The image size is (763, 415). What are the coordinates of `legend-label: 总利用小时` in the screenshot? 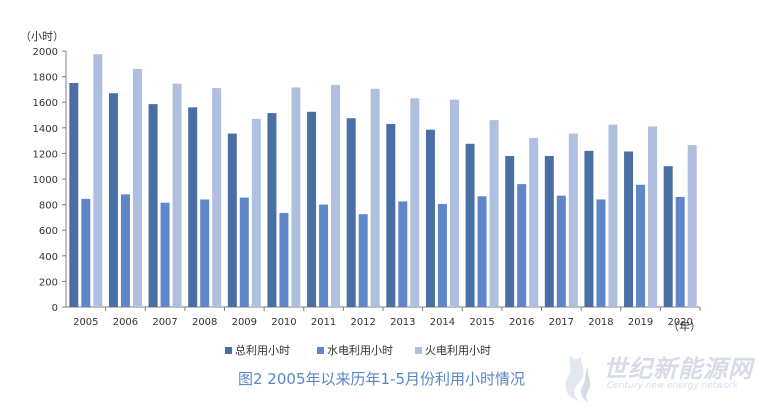 It's located at (262, 350).